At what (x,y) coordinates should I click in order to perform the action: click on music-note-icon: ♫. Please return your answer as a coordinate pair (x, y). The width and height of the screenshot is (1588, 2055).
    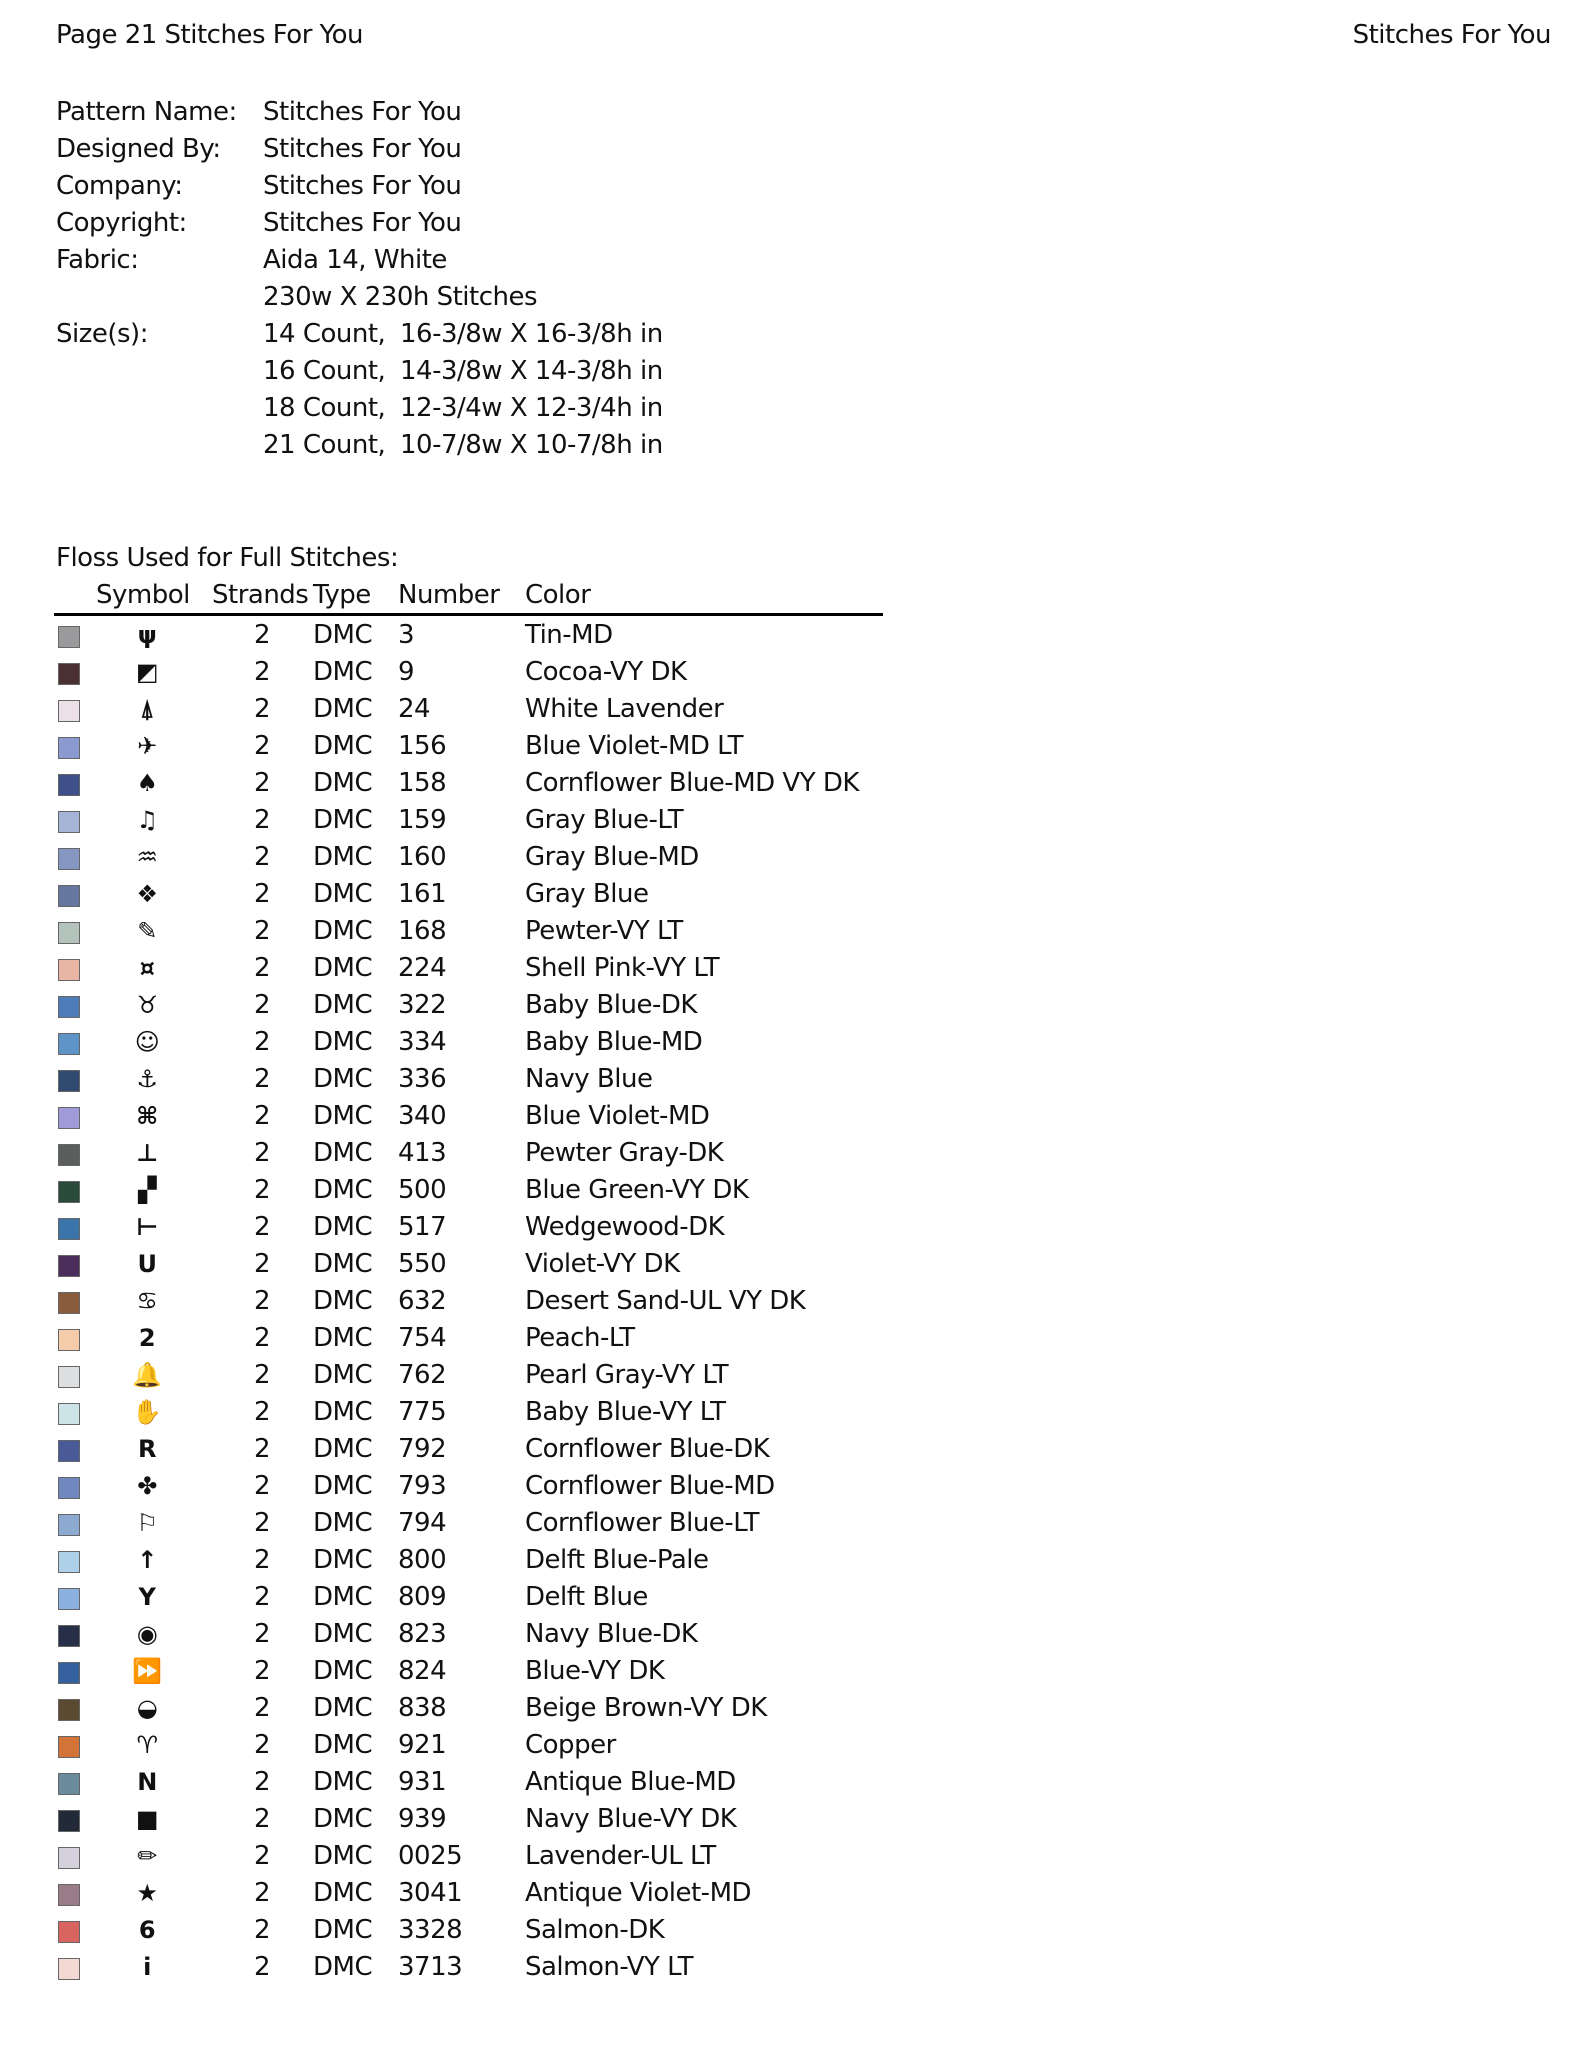
    Looking at the image, I should click on (147, 820).